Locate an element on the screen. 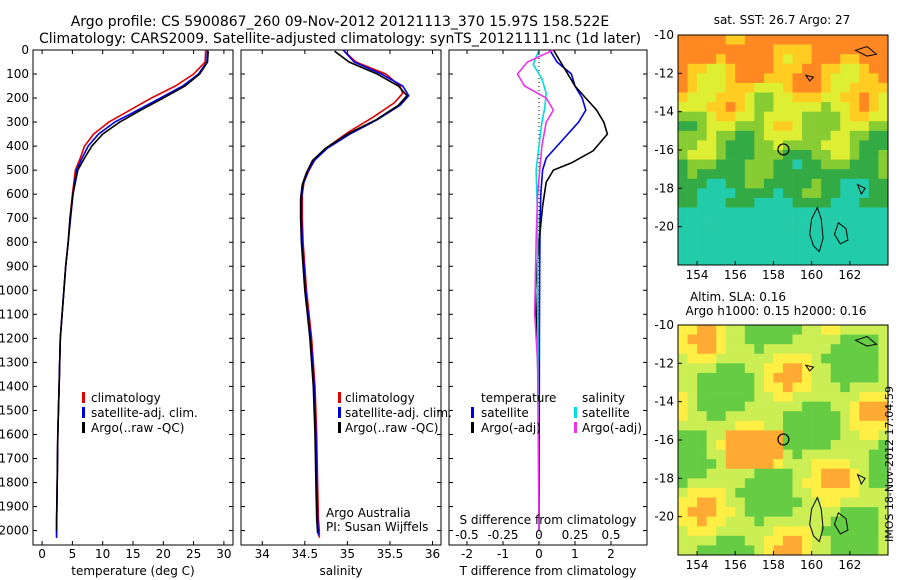 This screenshot has width=900, height=580. sla-map: 154 156 158 160 162 -10 -12 -14 -16 -18 -20 is located at coordinates (771, 445).